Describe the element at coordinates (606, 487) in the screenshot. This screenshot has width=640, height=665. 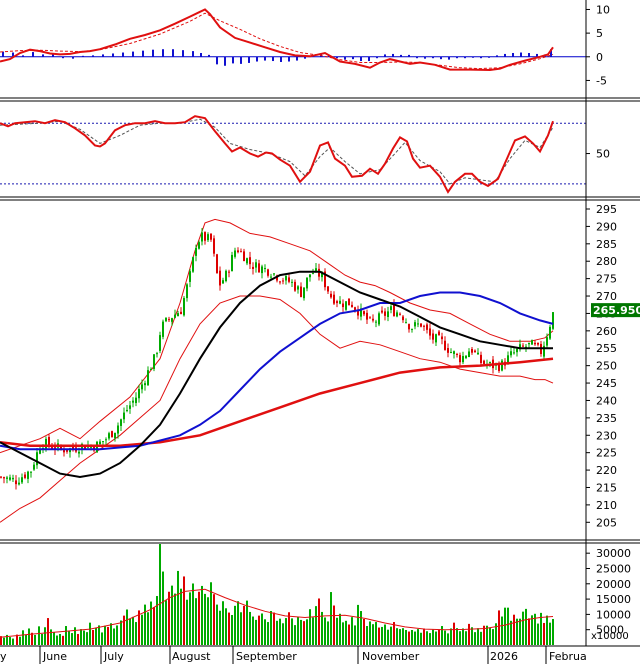
I see `price-axis-tick-label: 215` at that location.